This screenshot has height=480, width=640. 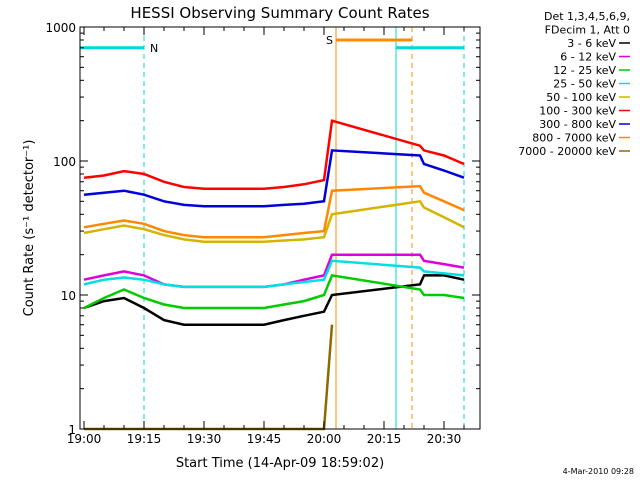 What do you see at coordinates (280, 463) in the screenshot?
I see `x-axis-label: Start Time (14-Apr-09 18:59:02)` at bounding box center [280, 463].